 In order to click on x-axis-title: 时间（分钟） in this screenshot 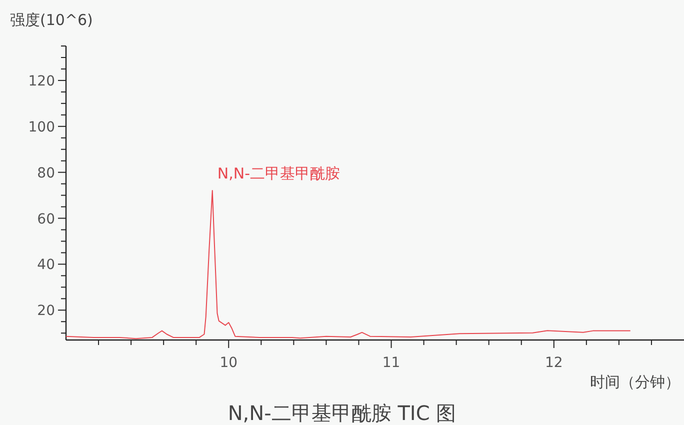, I will do `click(635, 382)`.